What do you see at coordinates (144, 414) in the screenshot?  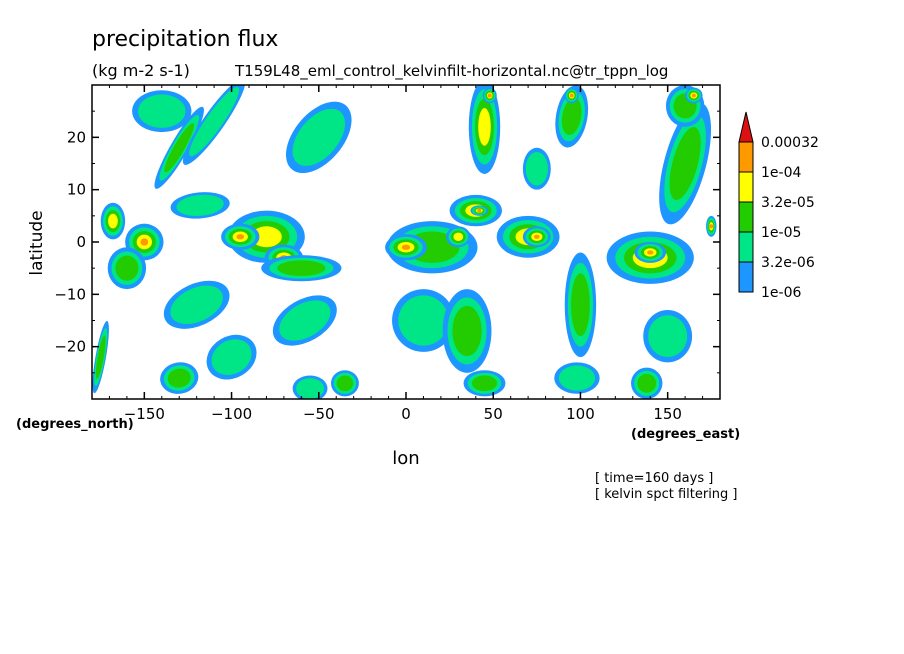 I see `x-tick-label: −150` at bounding box center [144, 414].